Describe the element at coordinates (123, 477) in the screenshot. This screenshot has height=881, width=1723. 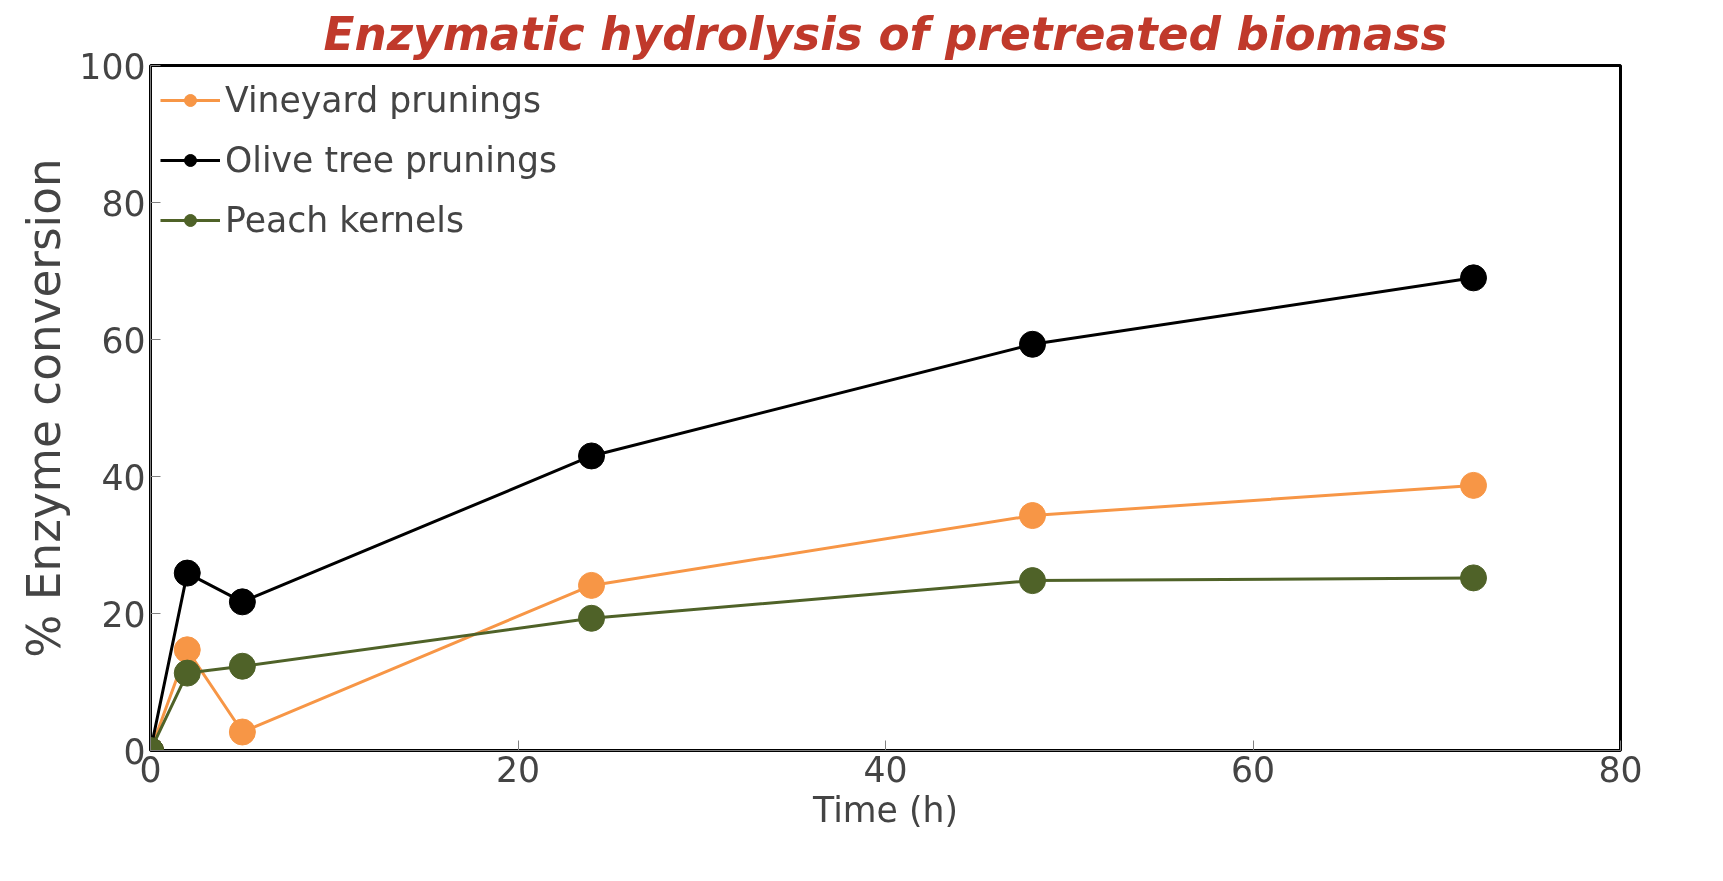
I see `y-tick-label: 40` at that location.